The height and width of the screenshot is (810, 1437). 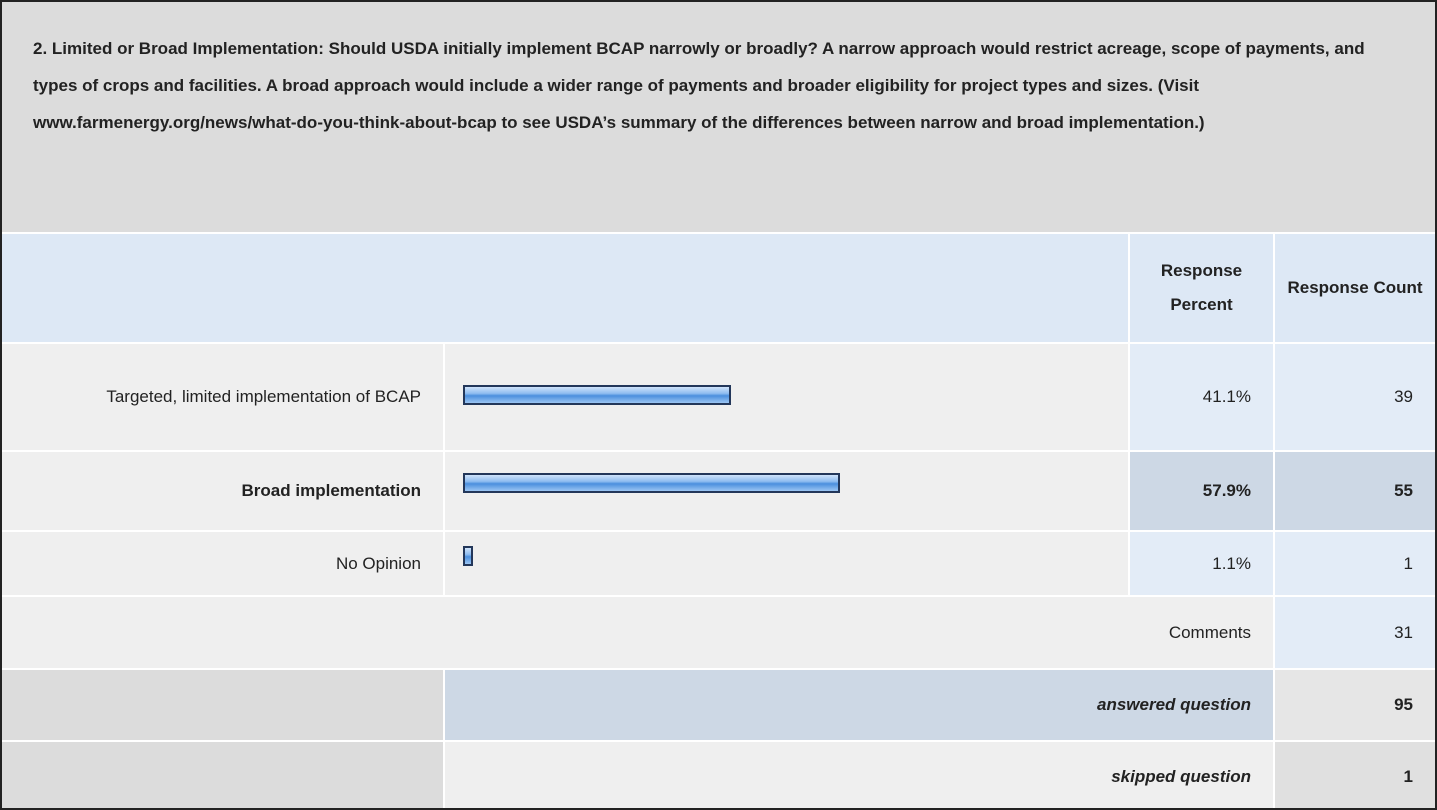 What do you see at coordinates (1355, 775) in the screenshot?
I see `skipped-count: 1` at bounding box center [1355, 775].